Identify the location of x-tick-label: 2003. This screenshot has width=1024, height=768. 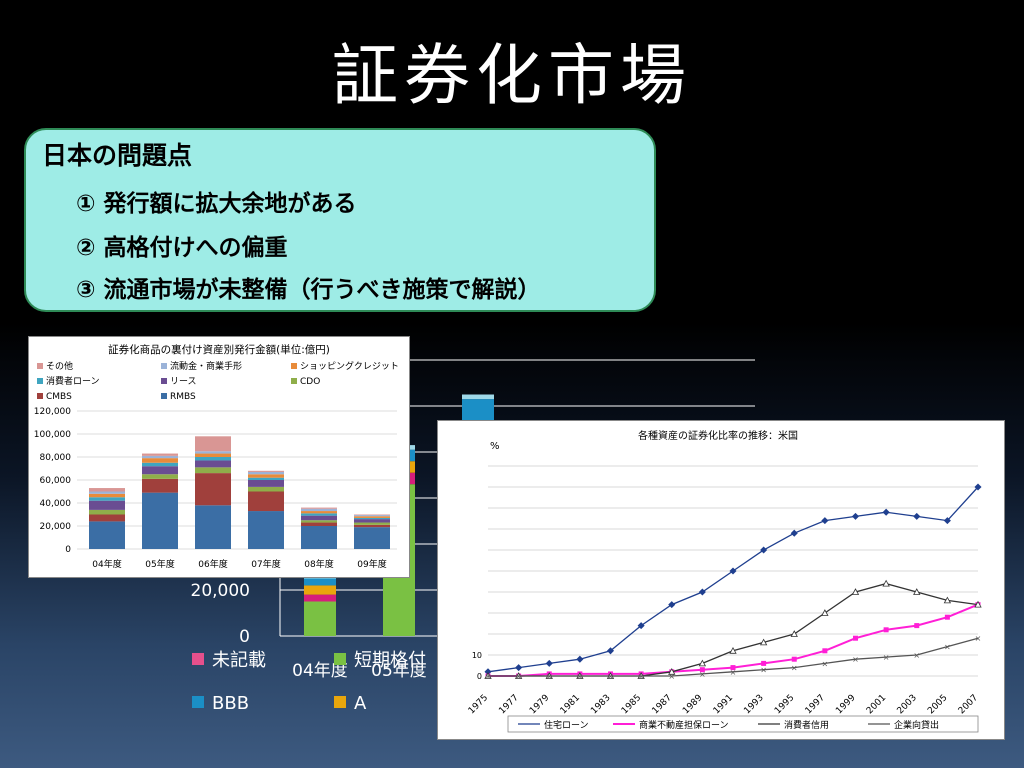
(907, 704).